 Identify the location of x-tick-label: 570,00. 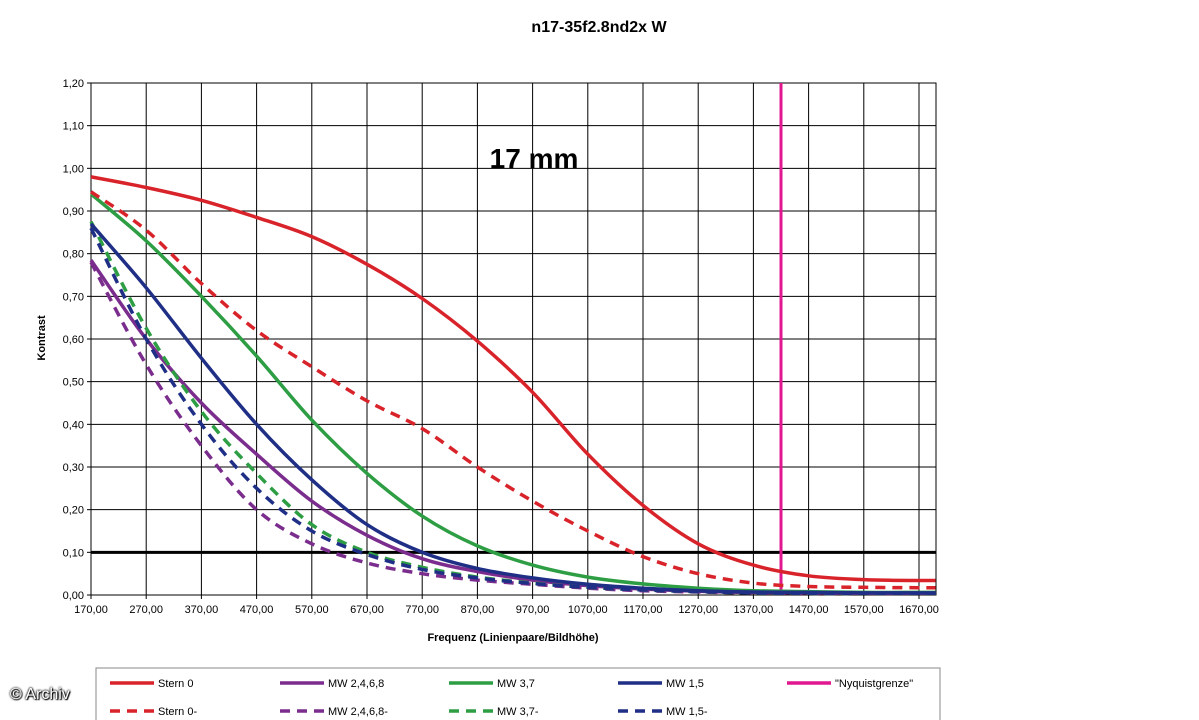
(312, 610).